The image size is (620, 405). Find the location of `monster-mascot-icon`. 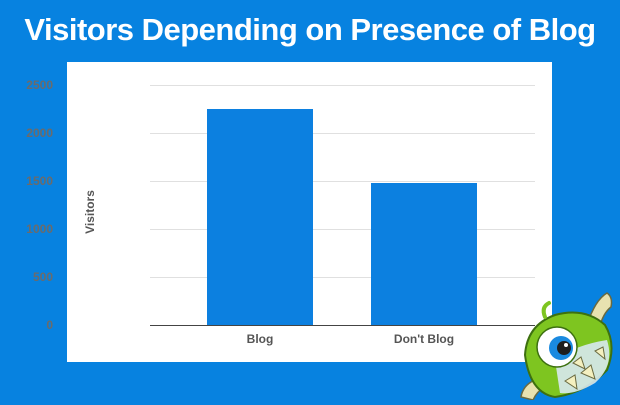

monster-mascot-icon is located at coordinates (567, 343).